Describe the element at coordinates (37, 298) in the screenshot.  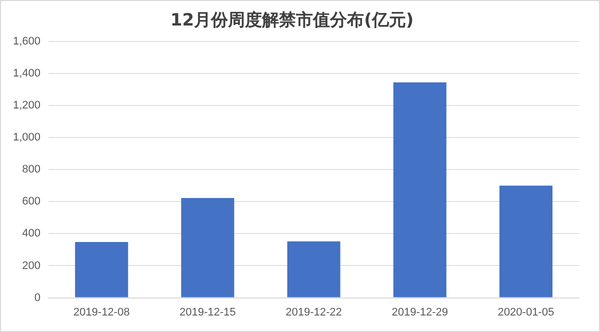
I see `y-tick-label: 0` at that location.